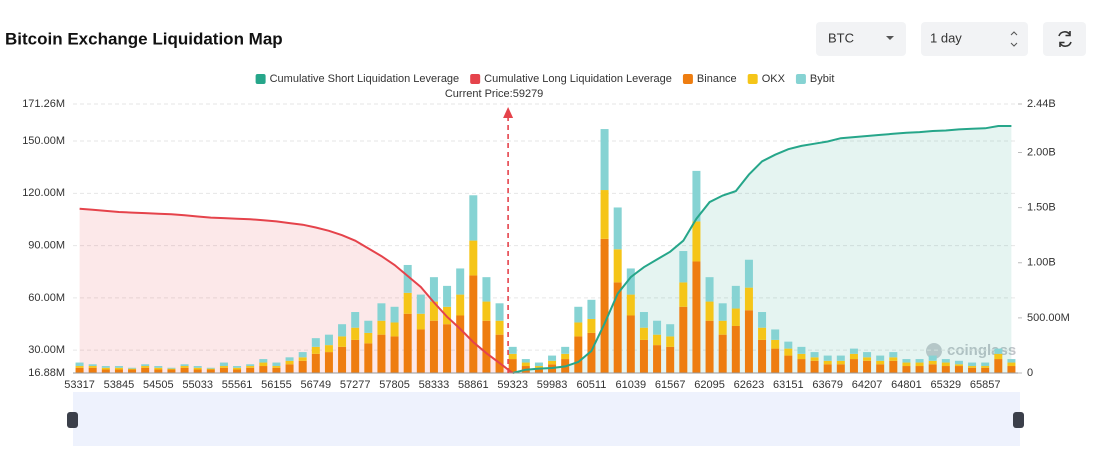 This screenshot has height=476, width=1098. What do you see at coordinates (1048, 318) in the screenshot?
I see `y2-tick-label: 500.00M` at bounding box center [1048, 318].